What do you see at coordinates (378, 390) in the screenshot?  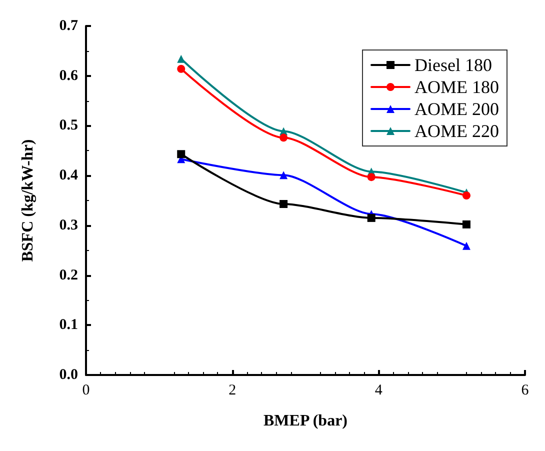 I see `x-tick-label: 4` at bounding box center [378, 390].